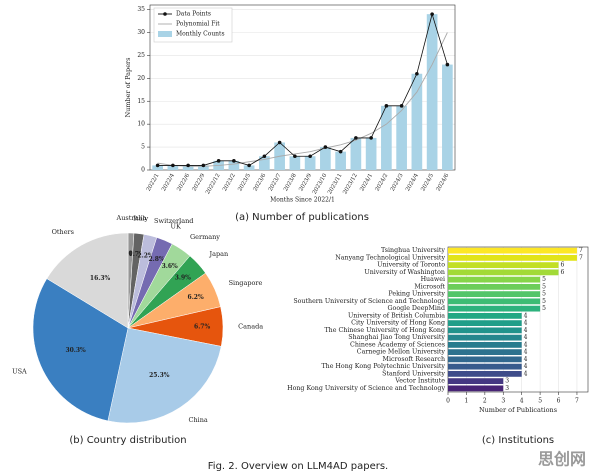 The image size is (596, 475). I want to click on country-label: Singapore, so click(246, 283).